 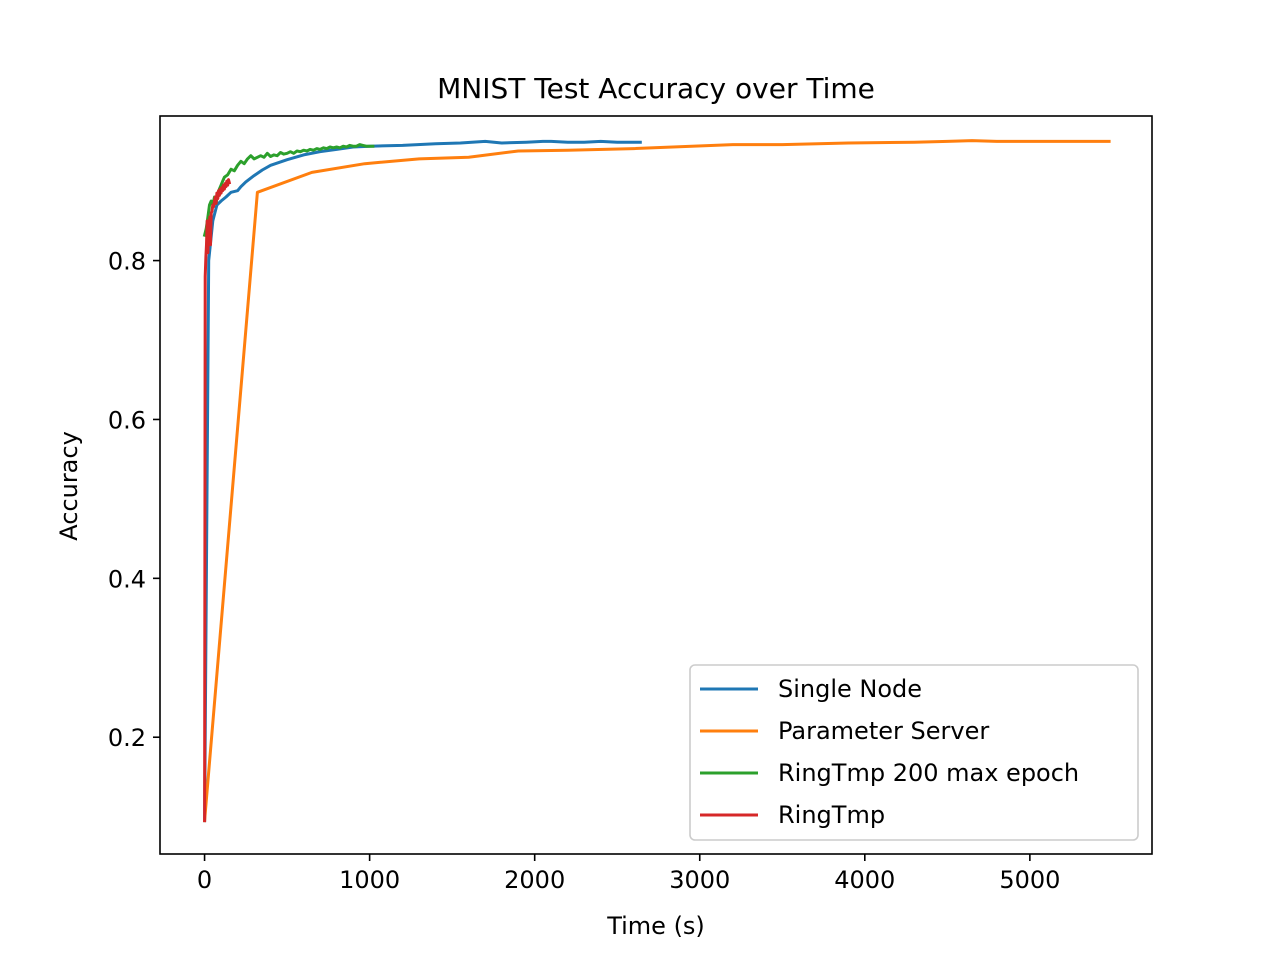 I want to click on legend-frame, so click(x=914, y=752).